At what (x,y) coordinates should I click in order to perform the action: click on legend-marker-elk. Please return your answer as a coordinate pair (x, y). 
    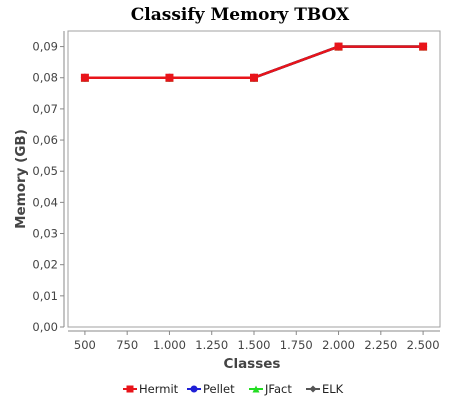
    Looking at the image, I should click on (313, 389).